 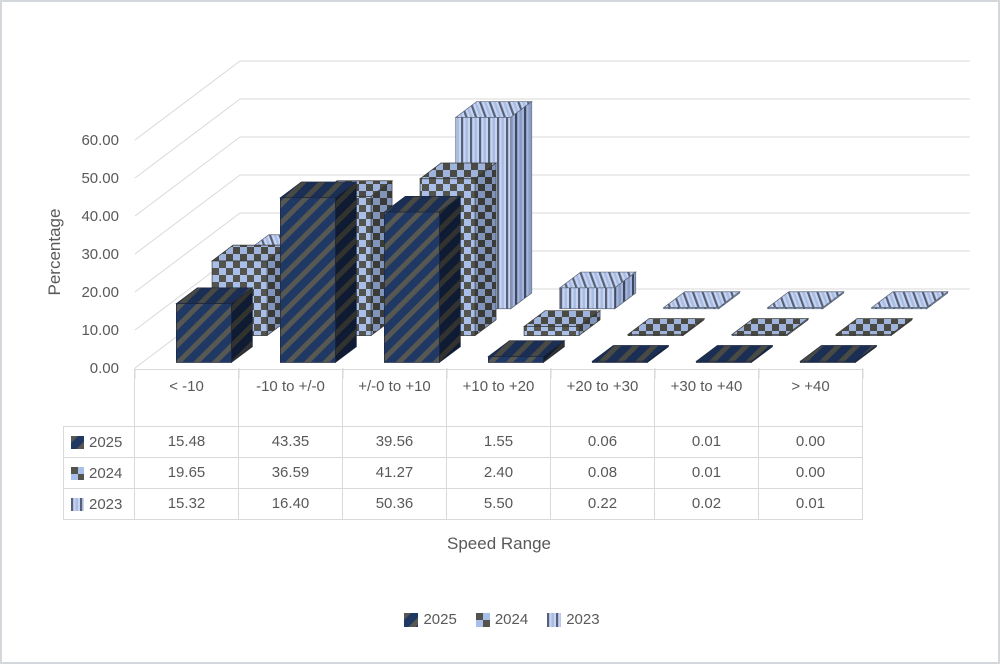 What do you see at coordinates (511, 619) in the screenshot?
I see `legend-label: 2024` at bounding box center [511, 619].